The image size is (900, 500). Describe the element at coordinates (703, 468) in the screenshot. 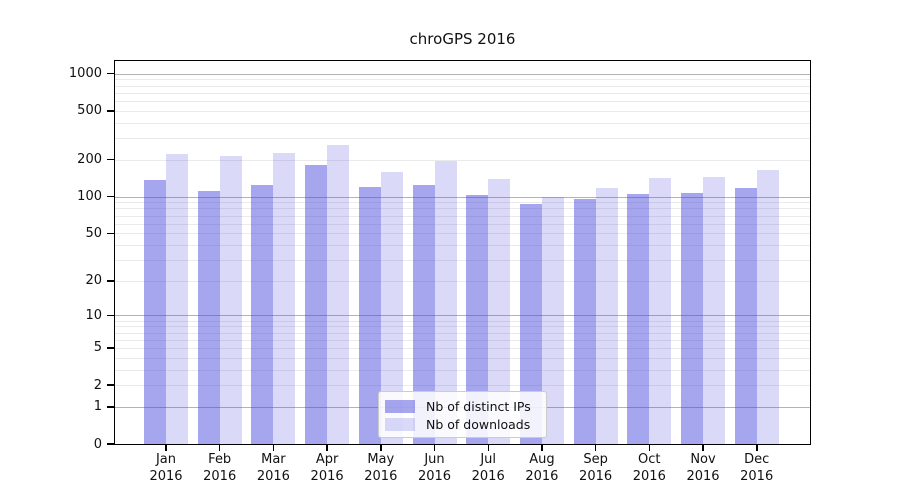

I see `x-tick-label: Nov 2016` at that location.